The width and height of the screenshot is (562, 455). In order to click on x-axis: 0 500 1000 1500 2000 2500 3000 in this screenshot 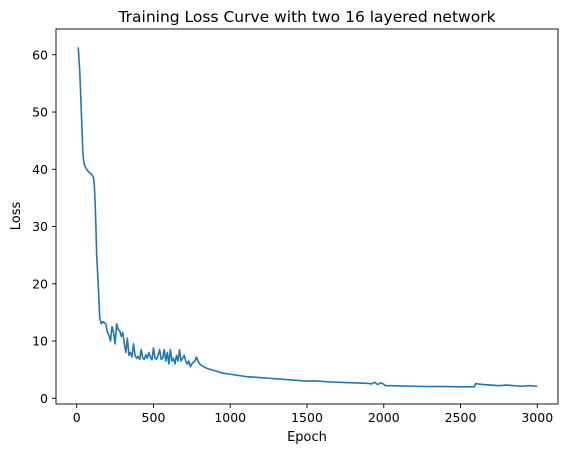, I will do `click(313, 414)`.